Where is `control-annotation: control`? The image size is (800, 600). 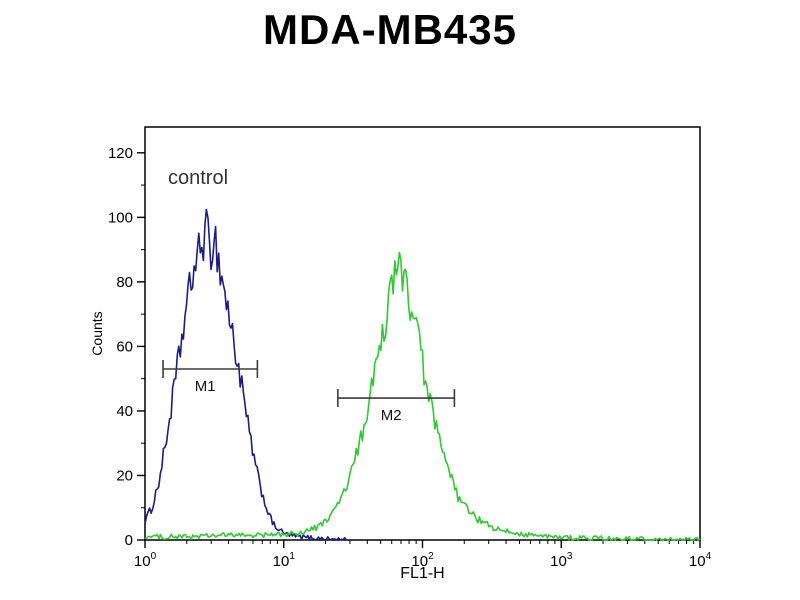
control-annotation: control is located at coordinates (198, 178).